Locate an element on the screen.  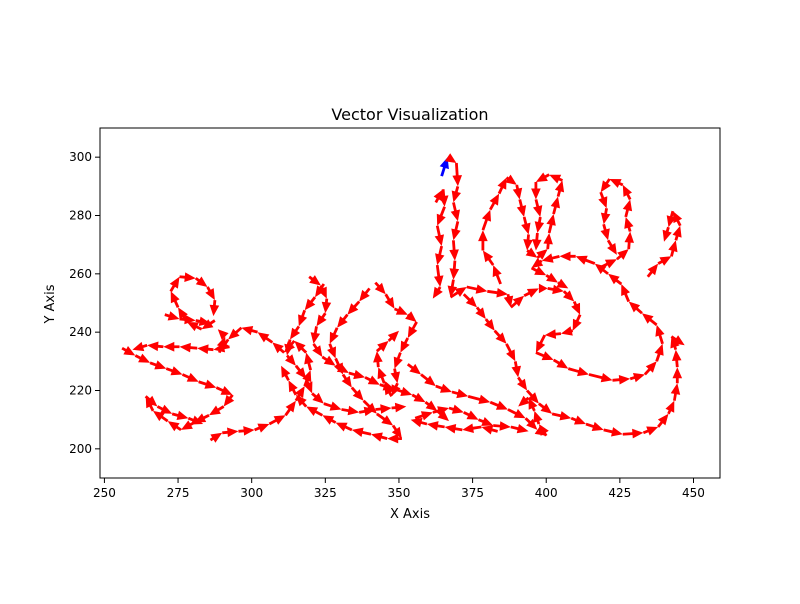
y-tick-label: 300 is located at coordinates (80, 157).